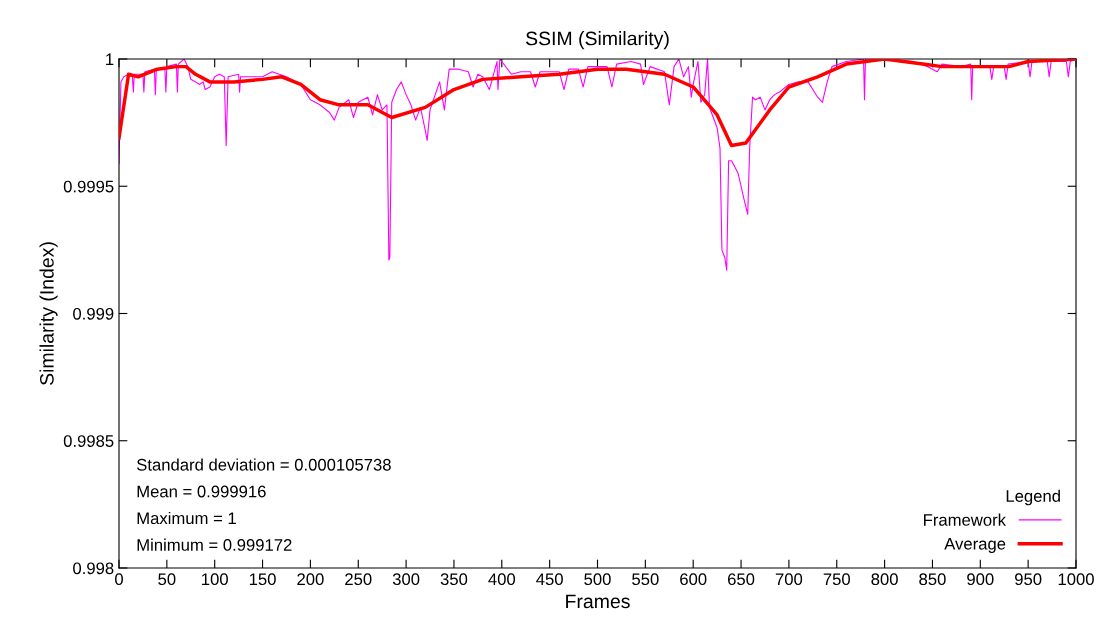  I want to click on x-tick-label: 200, so click(310, 579).